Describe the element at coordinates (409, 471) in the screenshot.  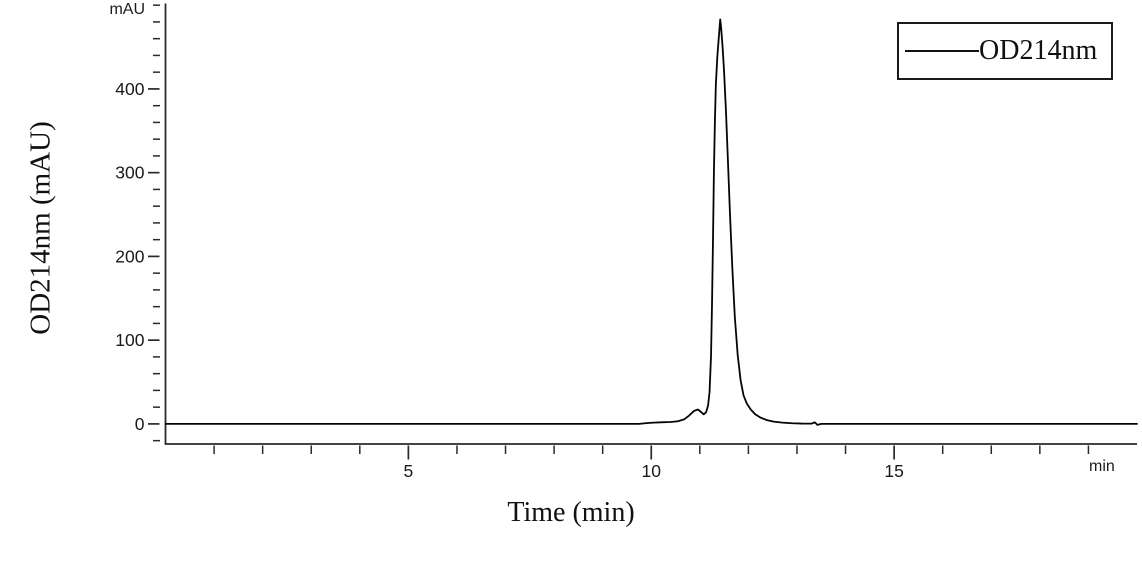
I see `x-tick-label: 5` at that location.